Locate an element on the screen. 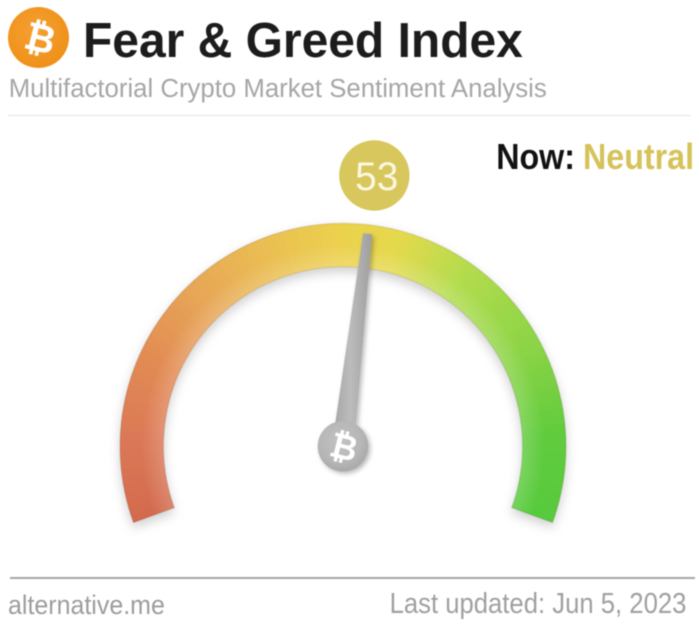 The width and height of the screenshot is (699, 631). status-classification: Neutral is located at coordinates (639, 156).